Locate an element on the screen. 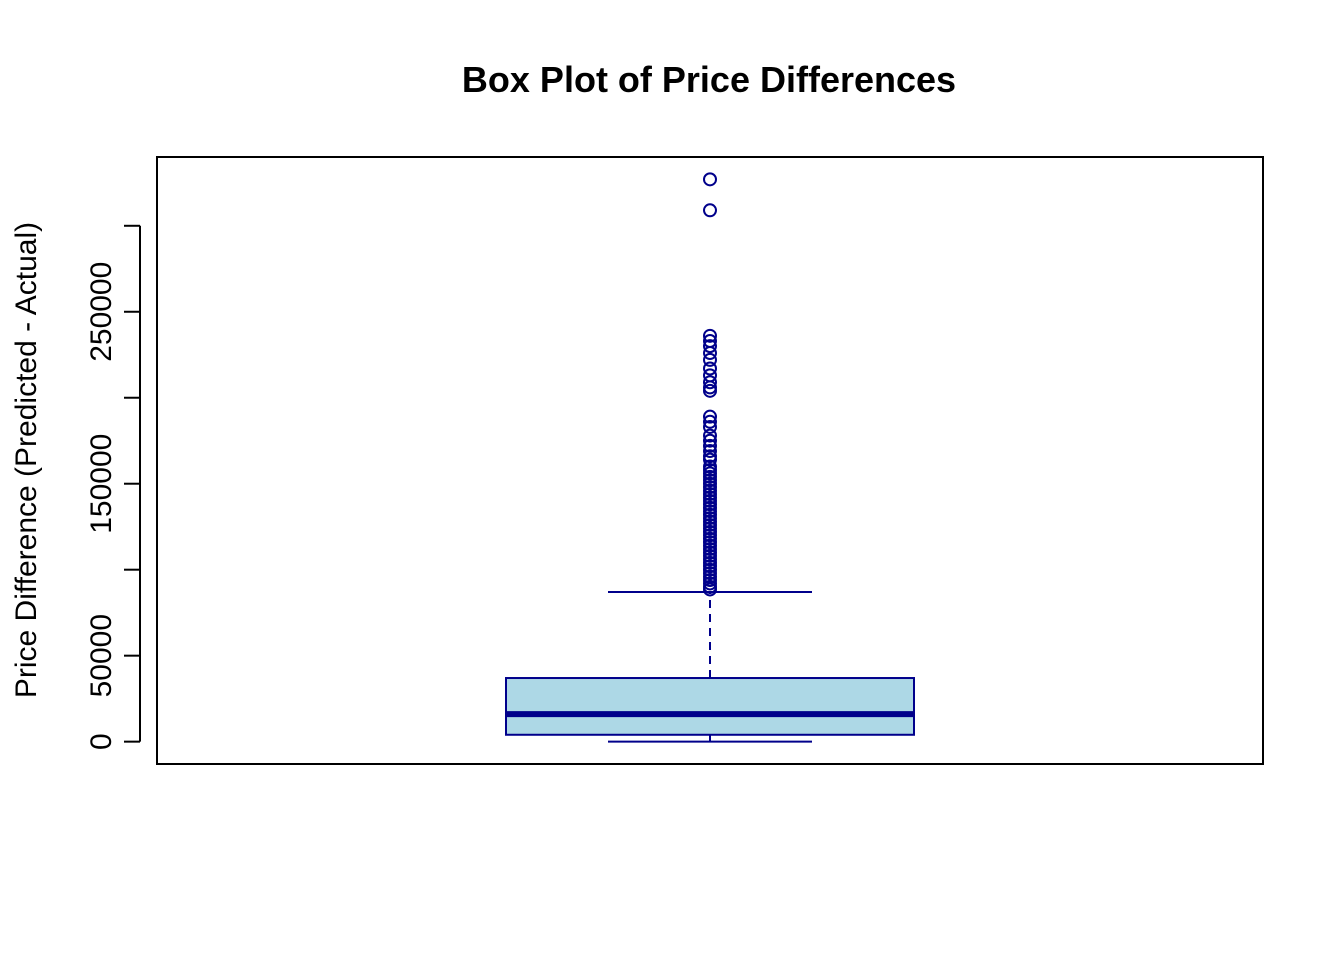 Image resolution: width=1344 pixels, height=960 pixels. y-tick-label: 150000 is located at coordinates (101, 484).